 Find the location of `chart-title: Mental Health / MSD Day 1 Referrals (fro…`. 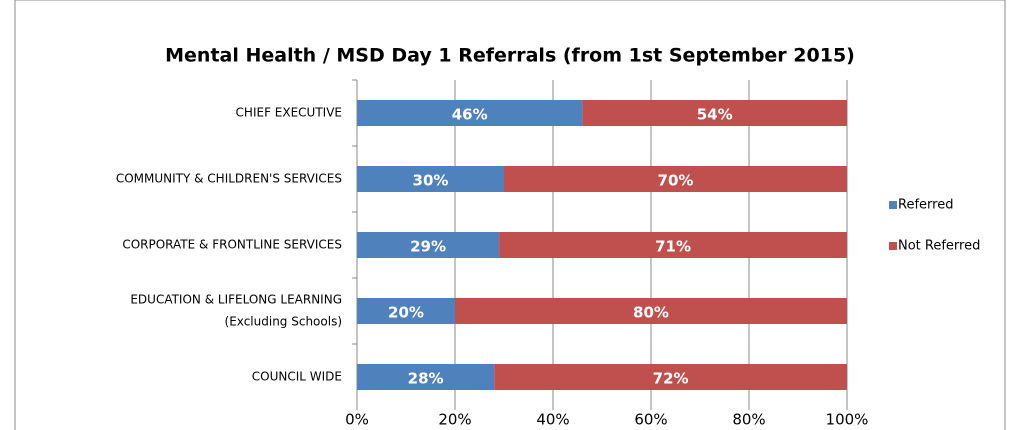

chart-title: Mental Health / MSD Day 1 Referrals (fro… is located at coordinates (510, 56).